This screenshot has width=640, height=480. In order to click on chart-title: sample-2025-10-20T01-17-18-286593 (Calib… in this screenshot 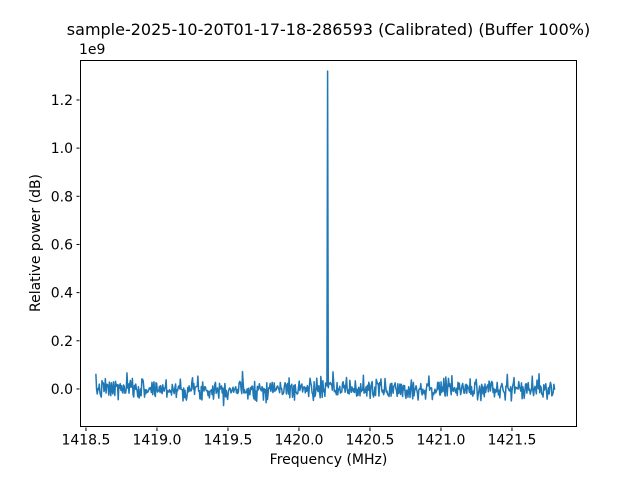, I will do `click(328, 29)`.